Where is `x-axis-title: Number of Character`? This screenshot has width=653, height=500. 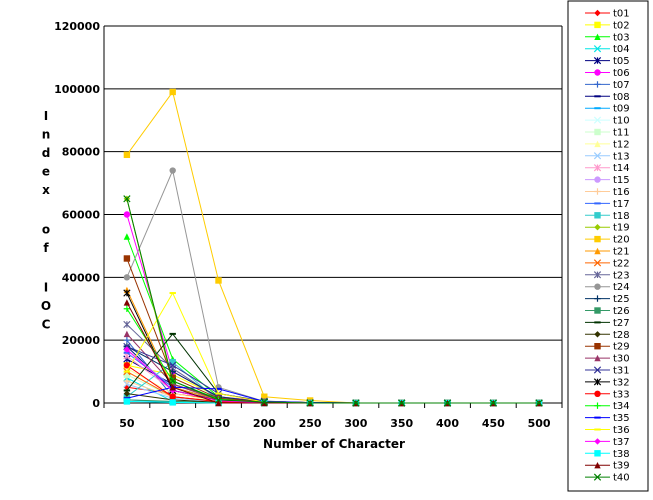 x-axis-title: Number of Character is located at coordinates (334, 444).